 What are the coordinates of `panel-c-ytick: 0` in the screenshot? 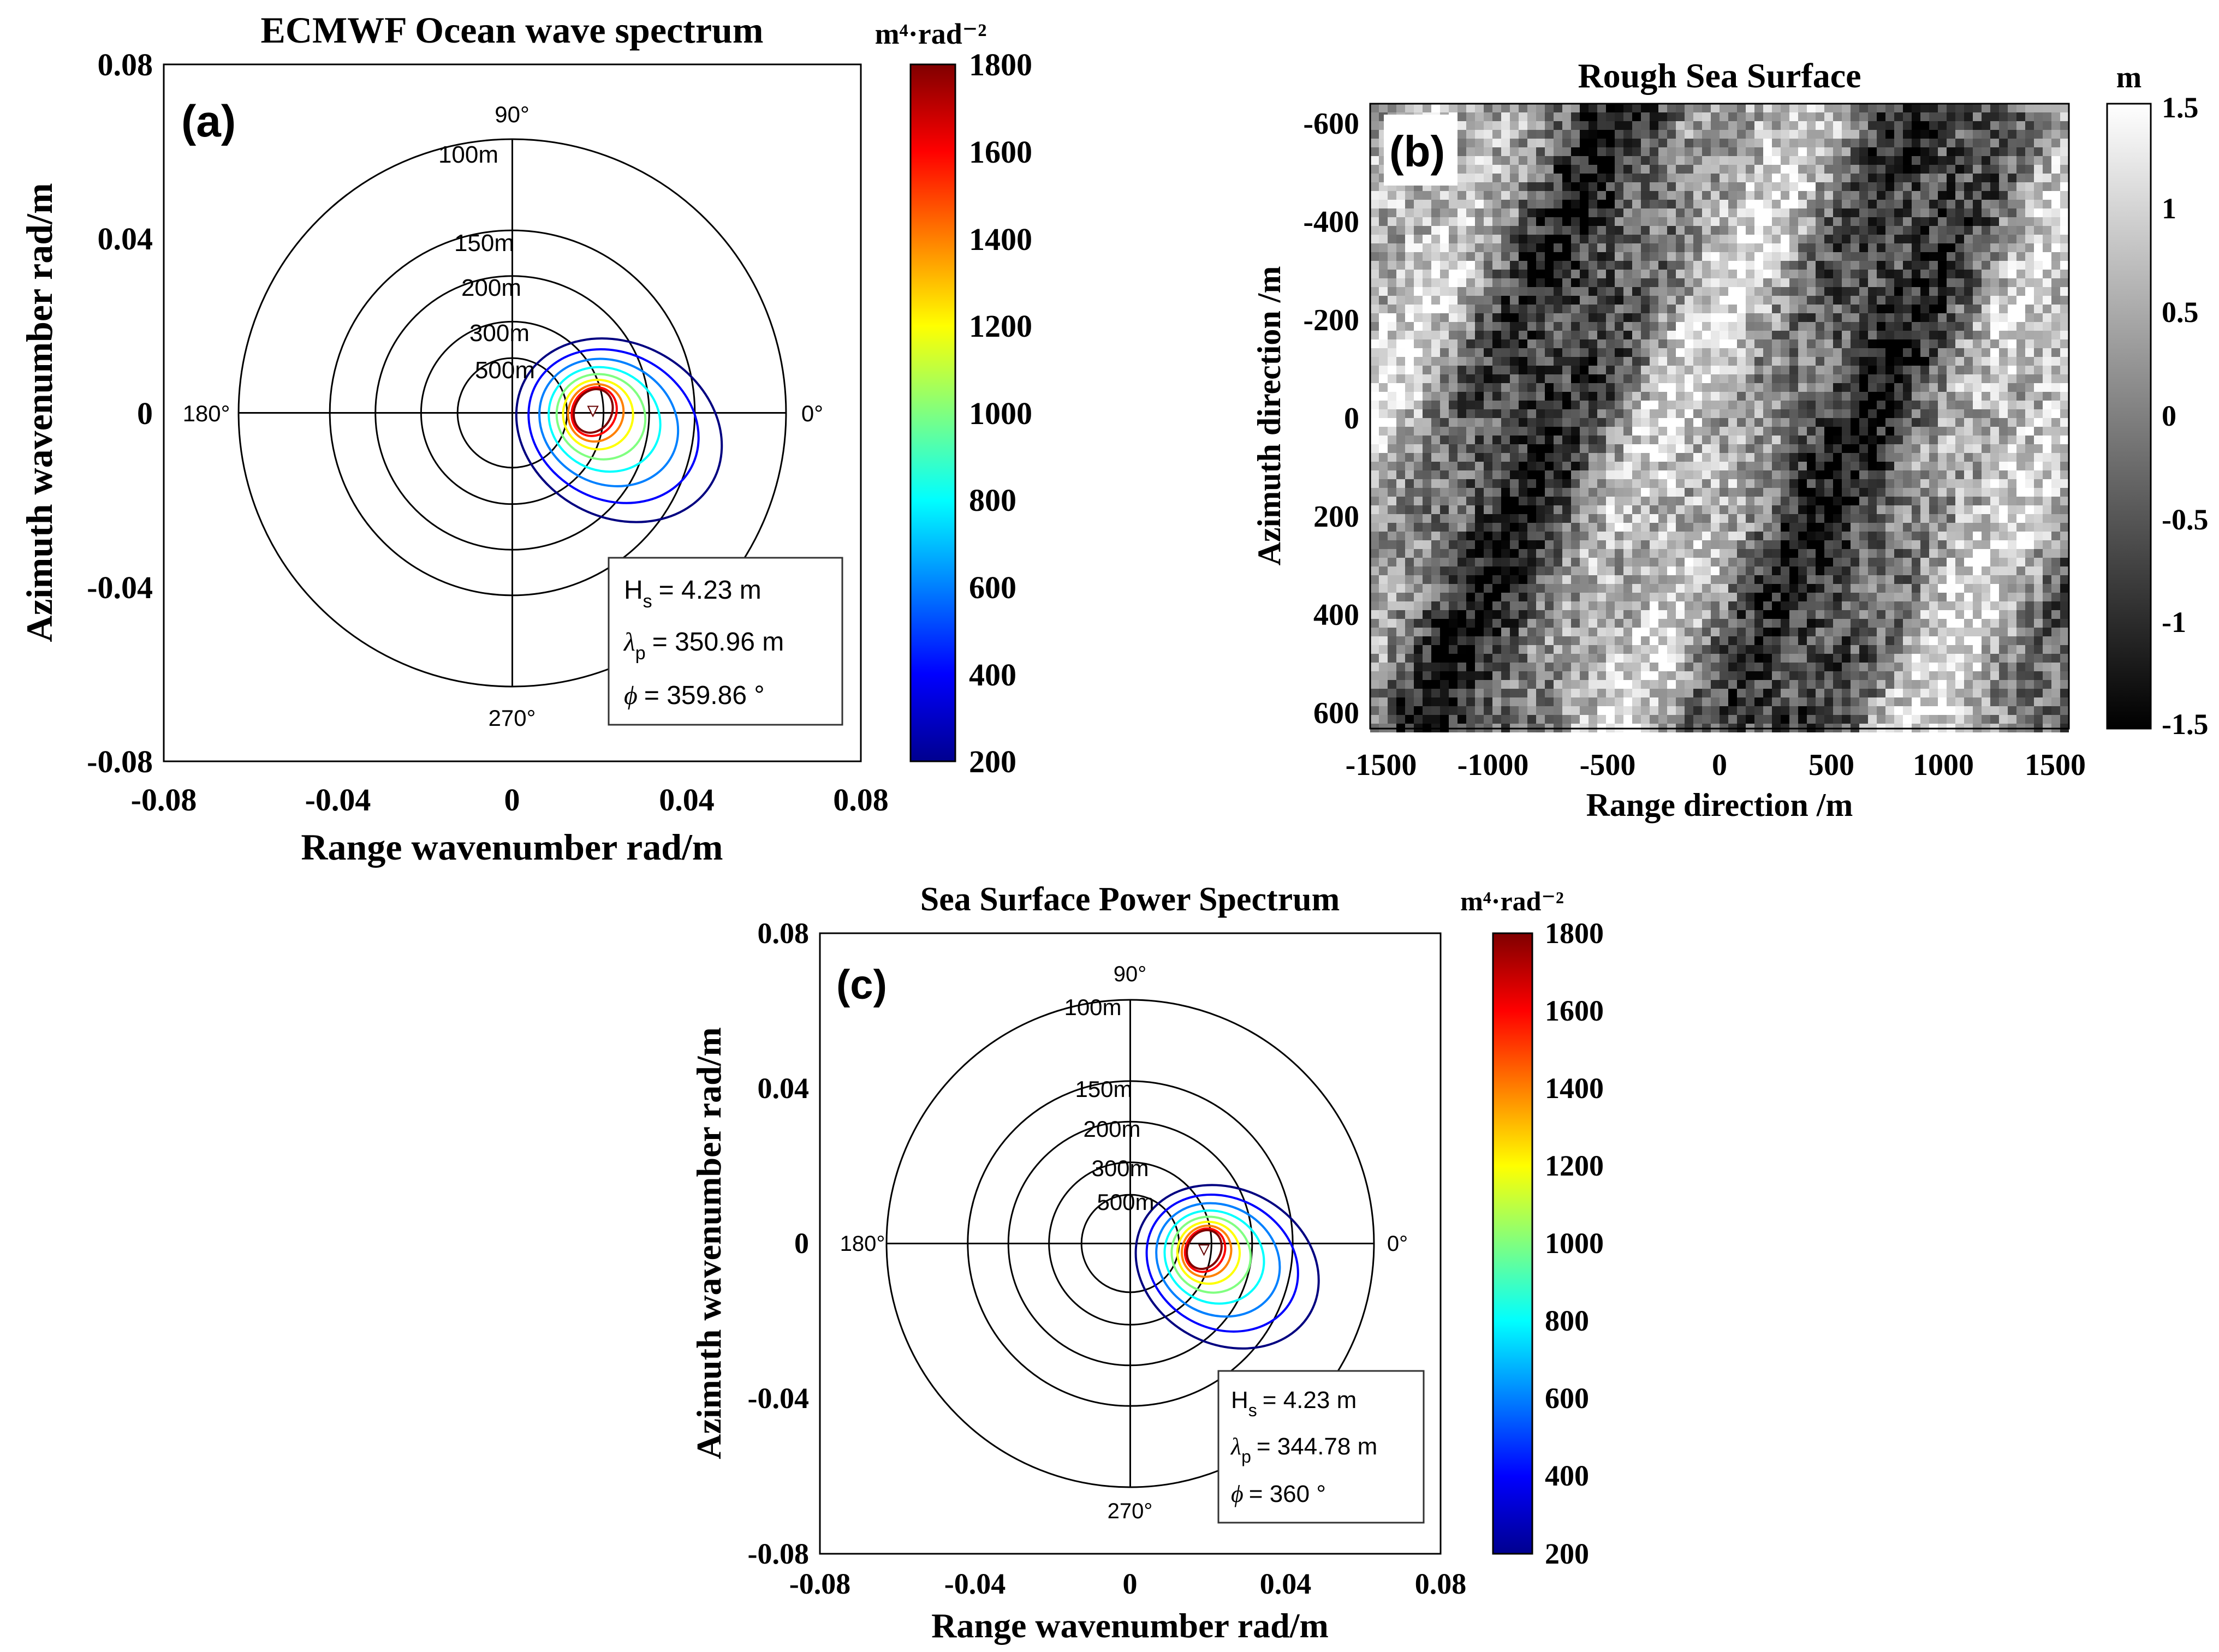 It's located at (801, 1243).